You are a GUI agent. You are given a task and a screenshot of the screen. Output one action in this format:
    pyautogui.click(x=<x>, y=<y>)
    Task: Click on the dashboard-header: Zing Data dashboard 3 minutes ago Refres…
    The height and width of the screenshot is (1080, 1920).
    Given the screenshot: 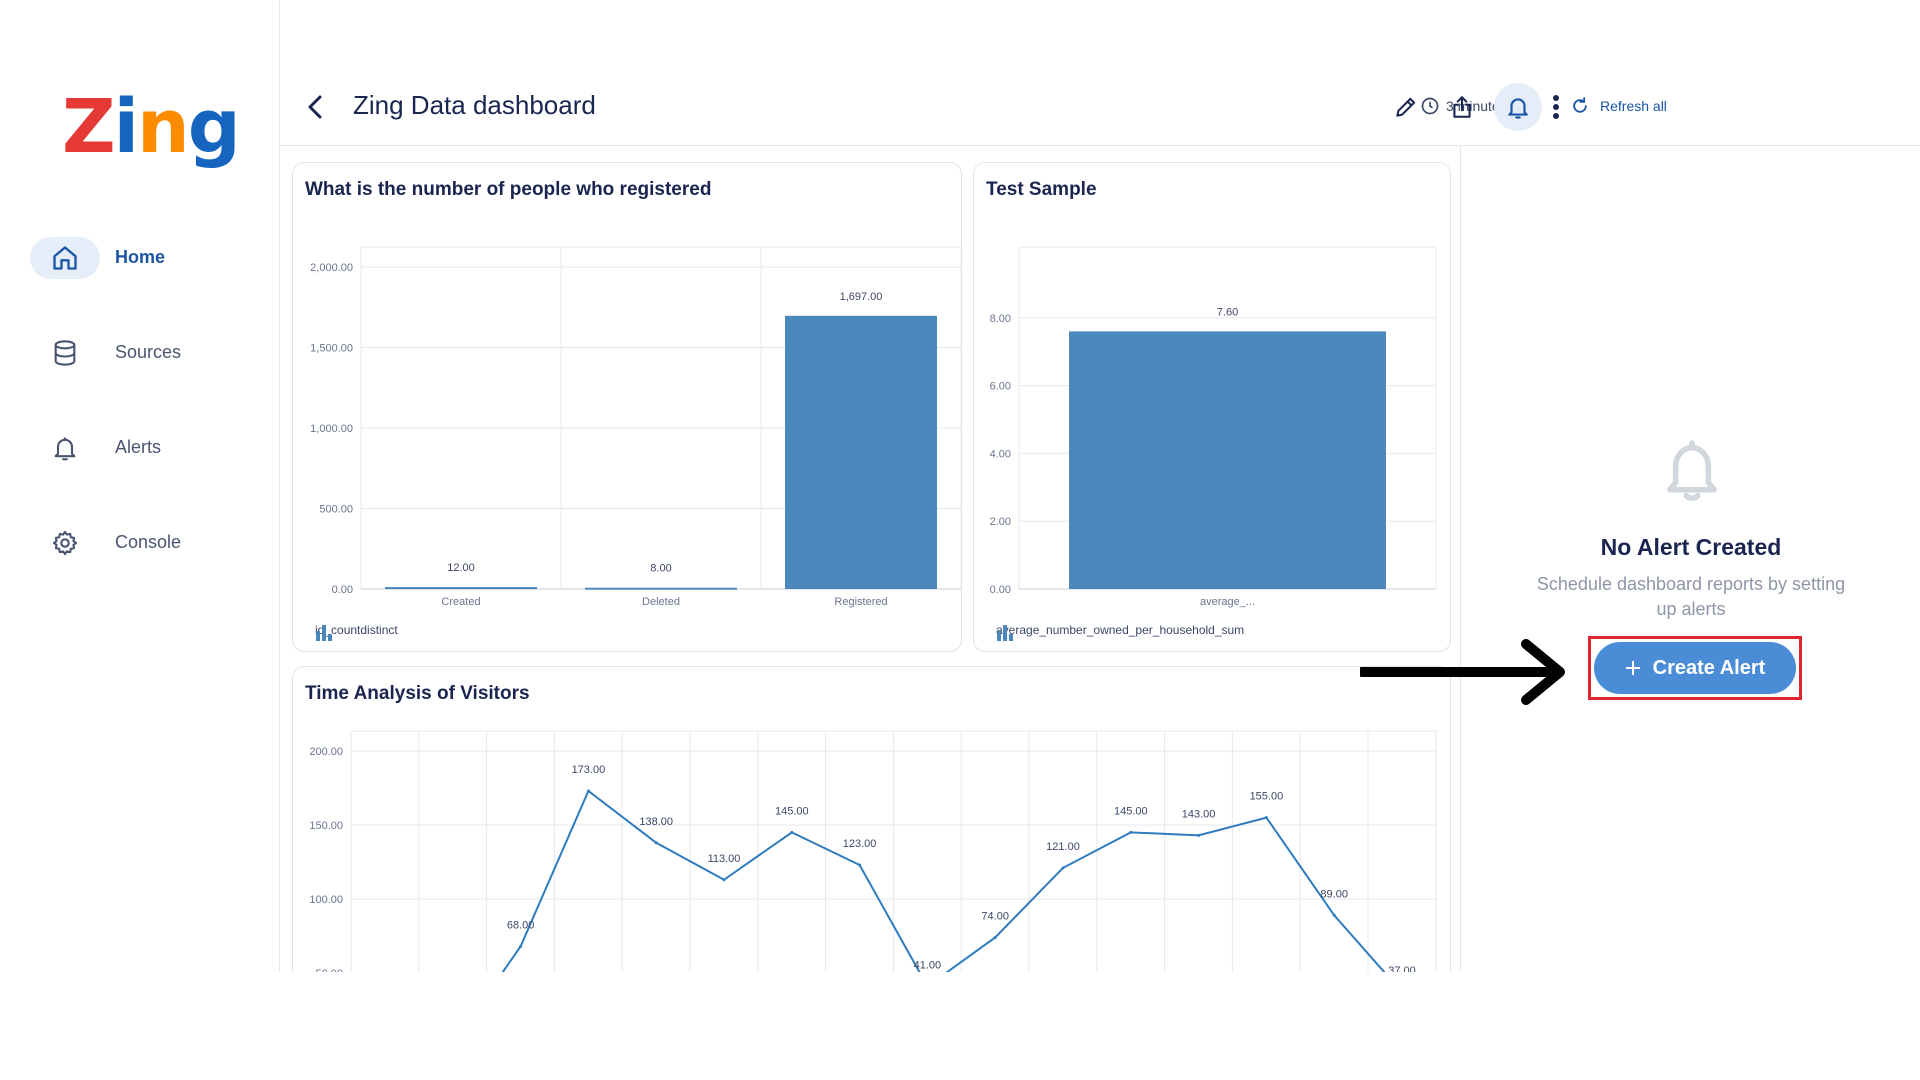 What is the action you would take?
    pyautogui.click(x=1100, y=109)
    